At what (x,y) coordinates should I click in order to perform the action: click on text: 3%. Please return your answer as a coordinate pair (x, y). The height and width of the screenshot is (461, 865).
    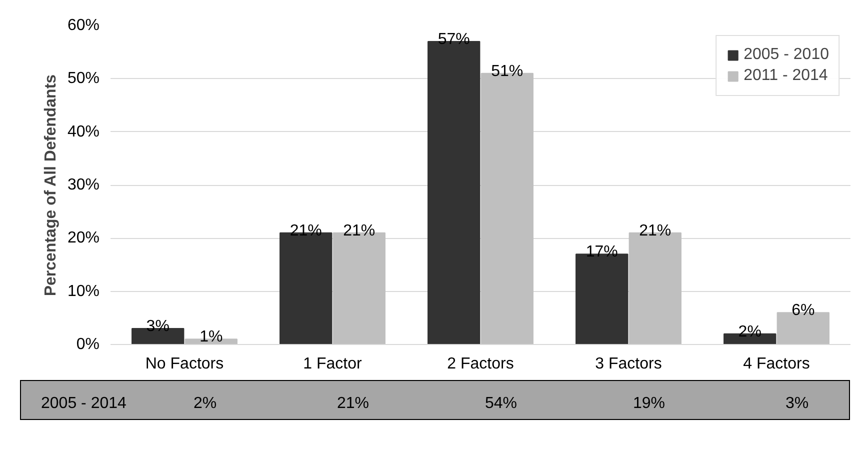
    Looking at the image, I should click on (797, 404).